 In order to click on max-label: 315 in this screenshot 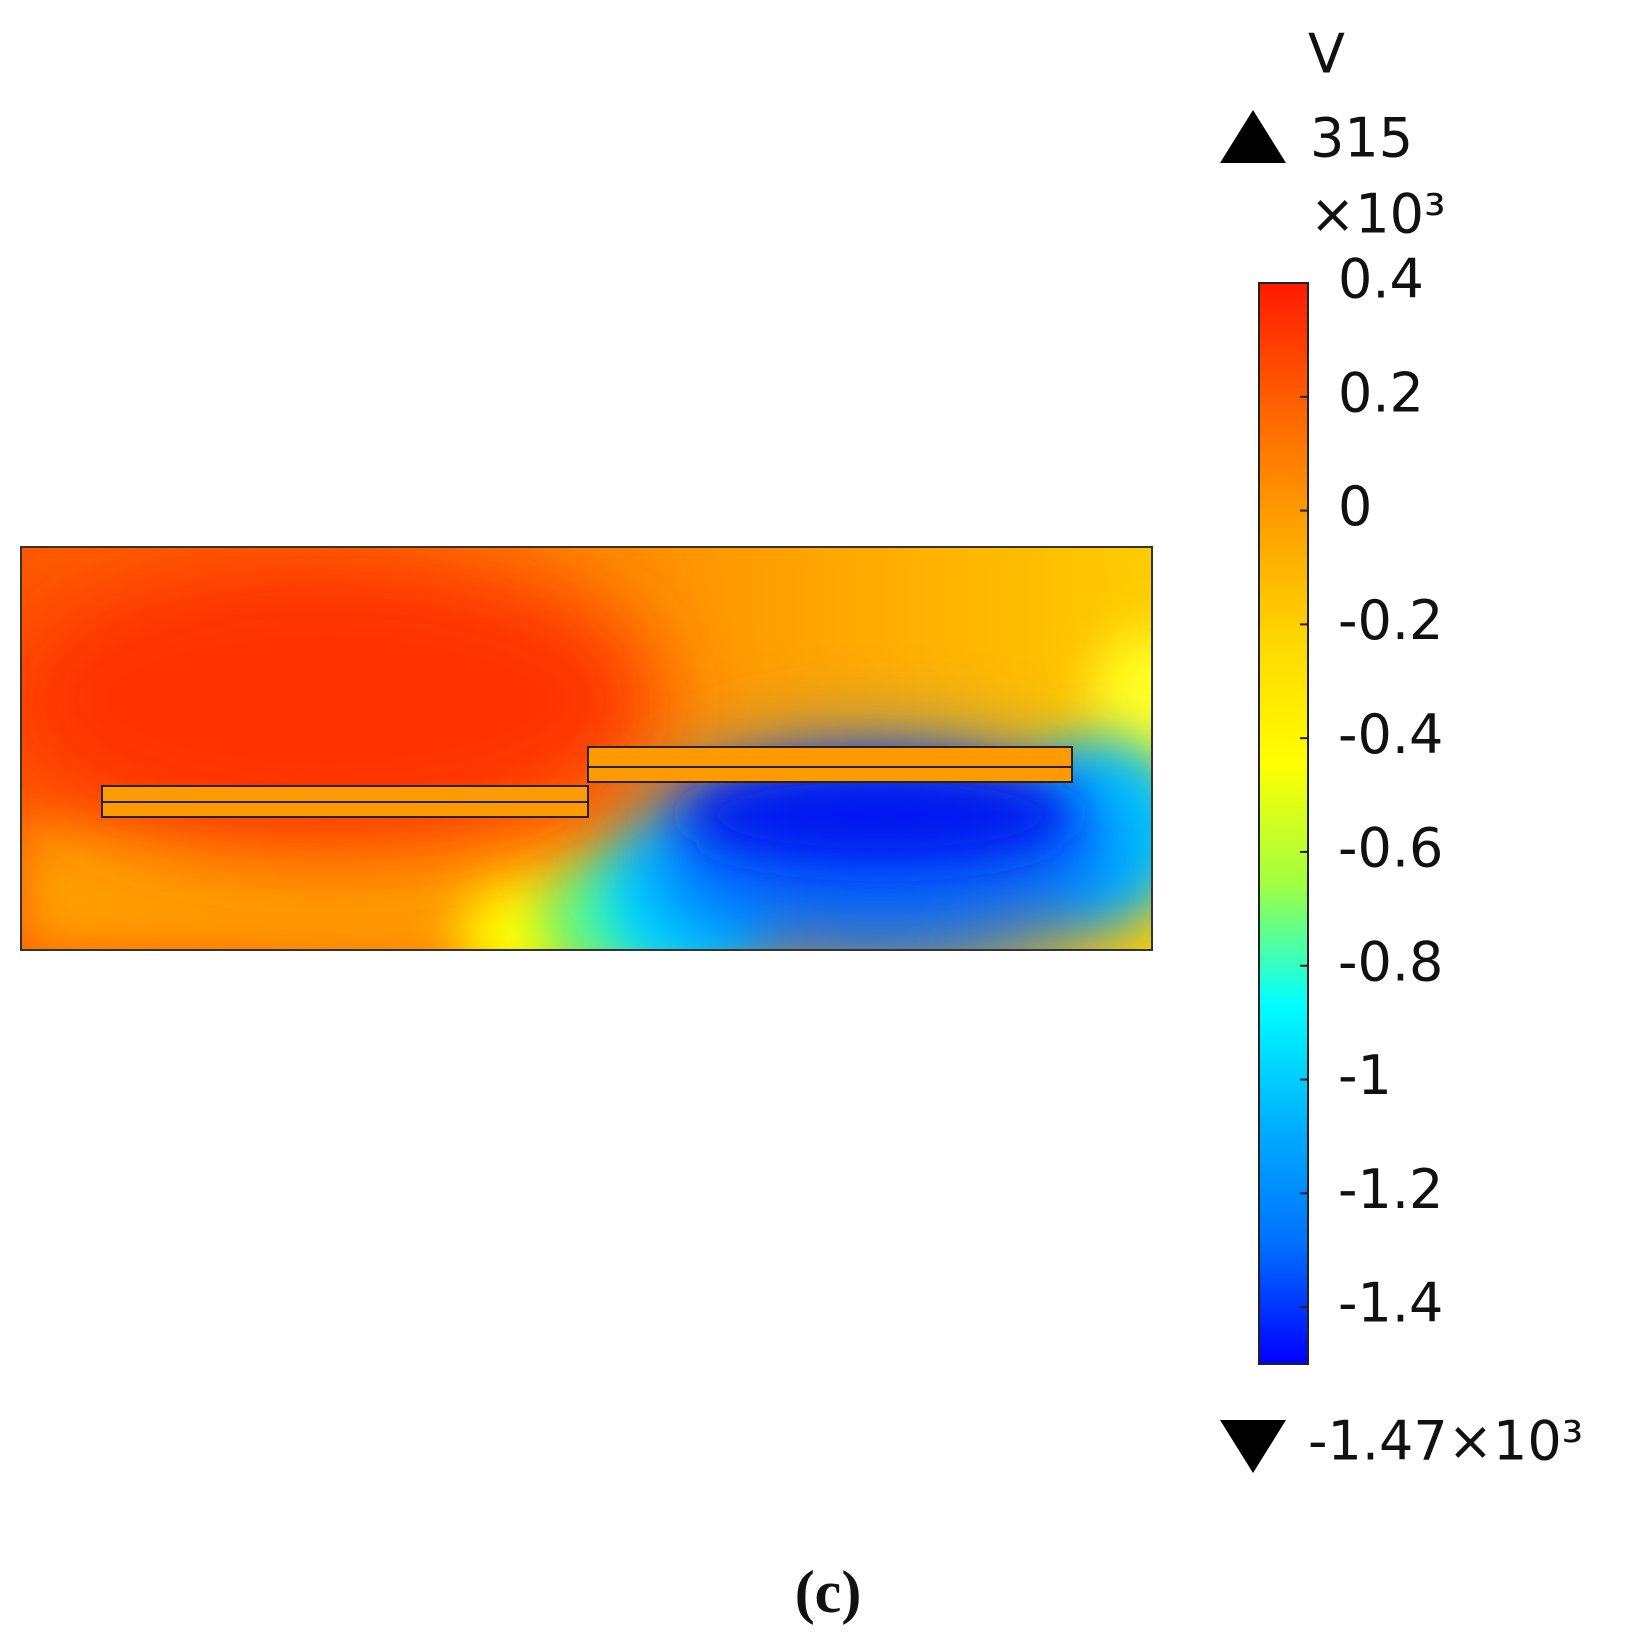, I will do `click(1361, 138)`.